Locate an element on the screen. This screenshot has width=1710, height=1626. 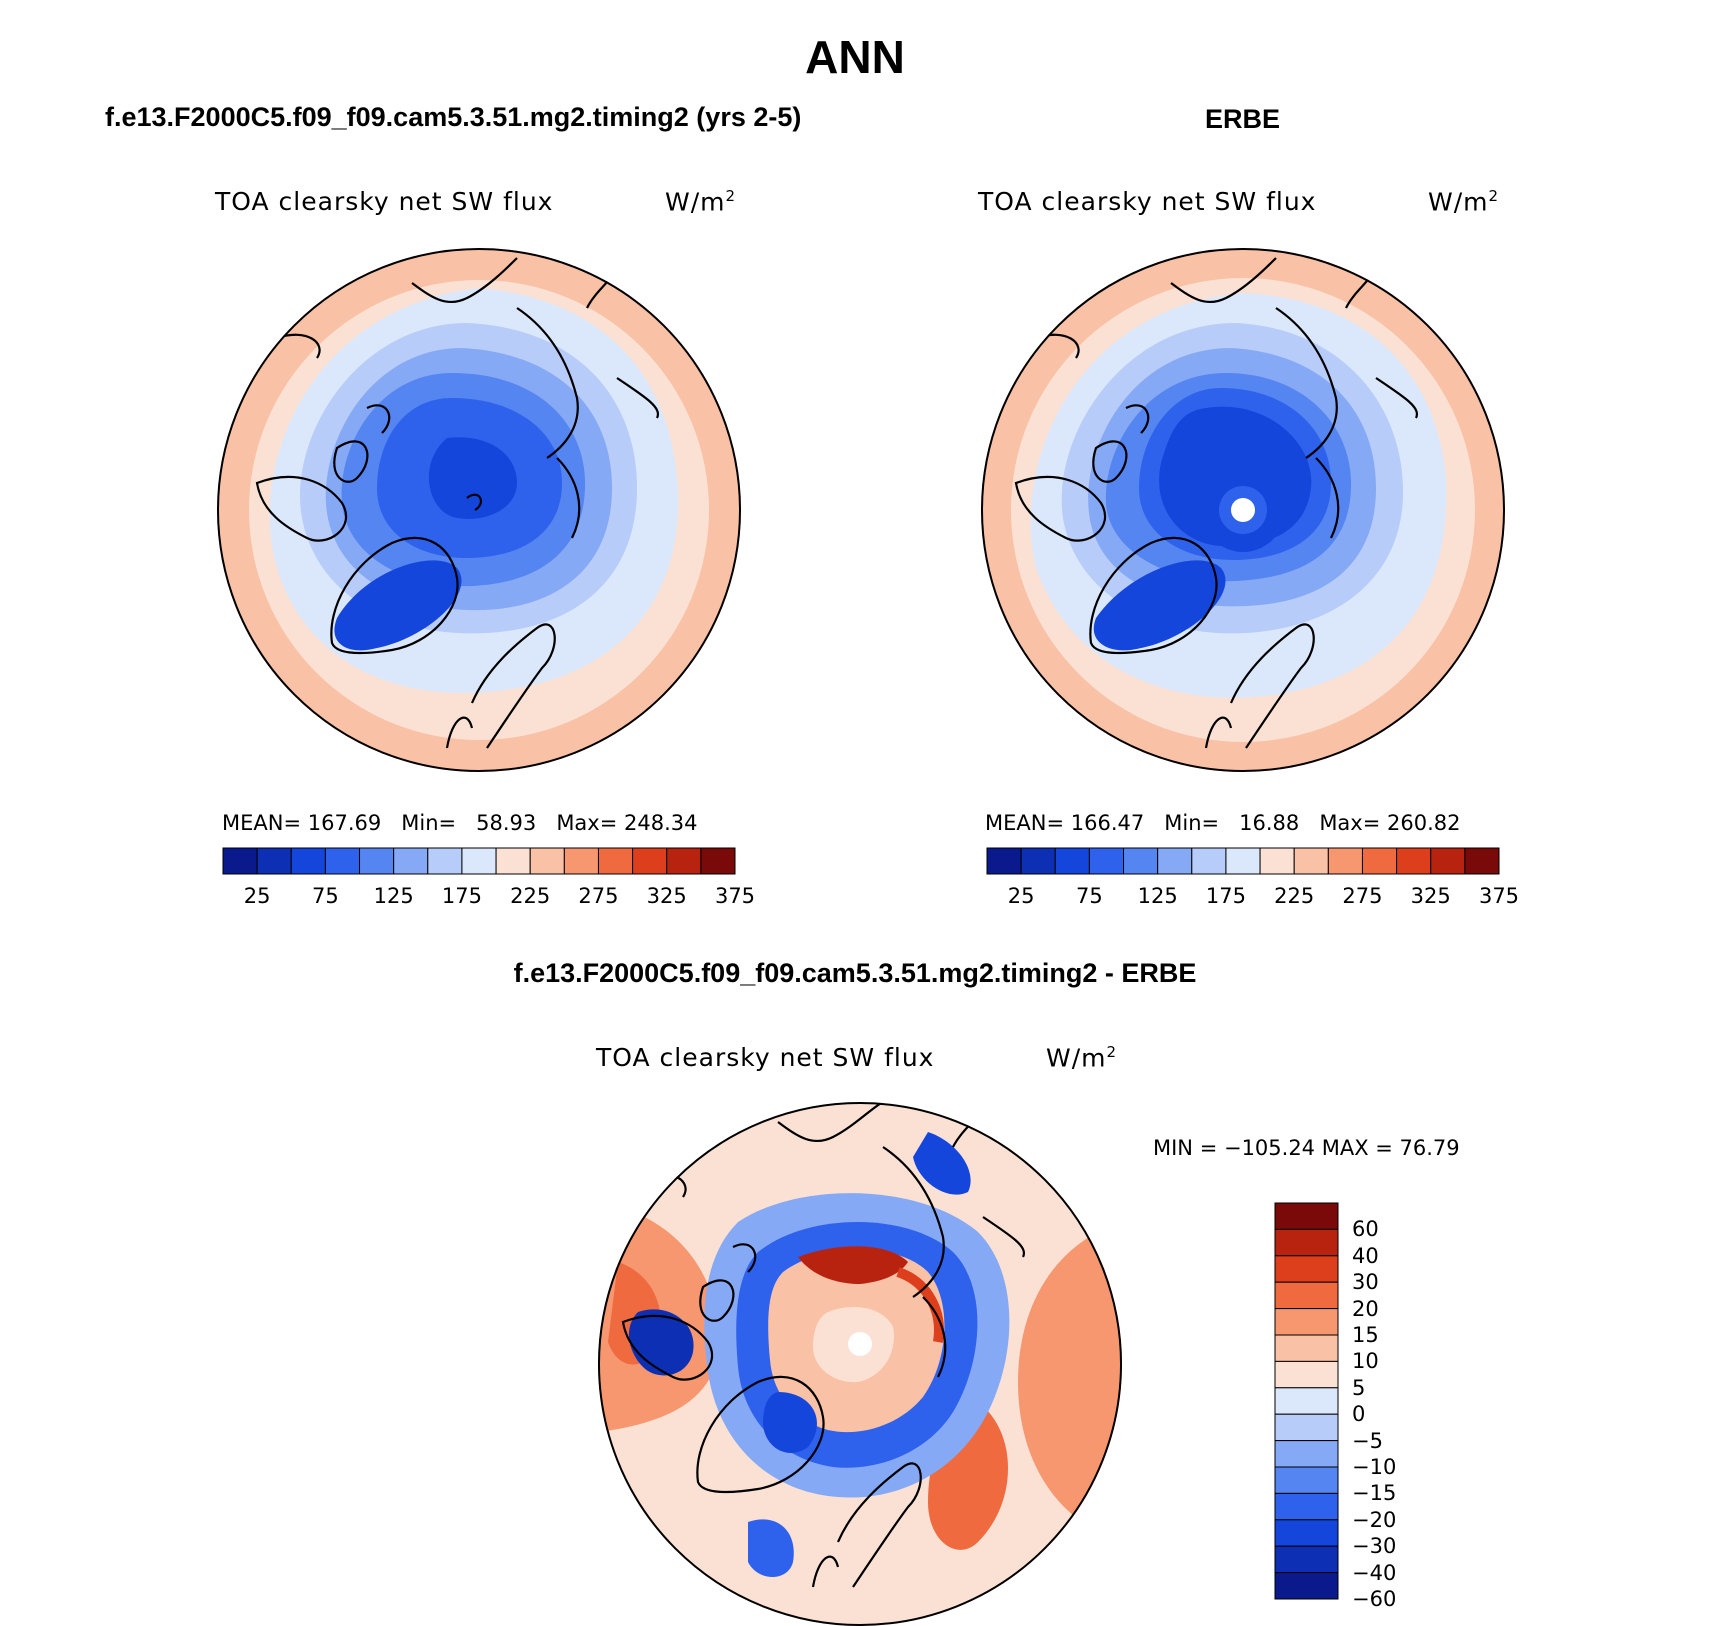
colorbar-tick-label: 40 is located at coordinates (1365, 1255).